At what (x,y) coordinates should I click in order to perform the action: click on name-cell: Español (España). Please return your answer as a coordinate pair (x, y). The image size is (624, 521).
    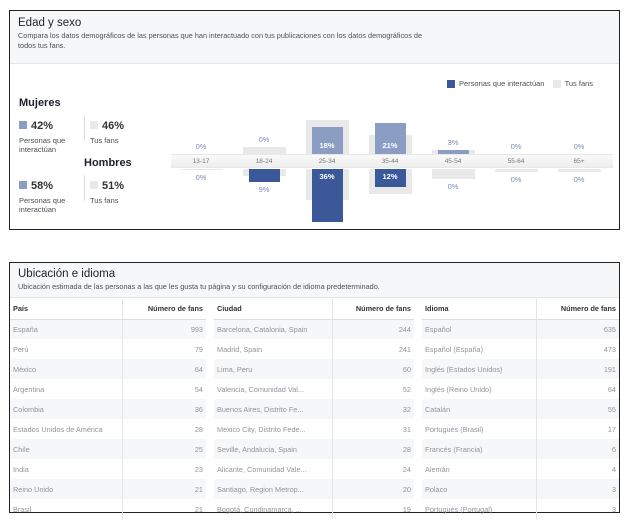
    Looking at the image, I should click on (454, 349).